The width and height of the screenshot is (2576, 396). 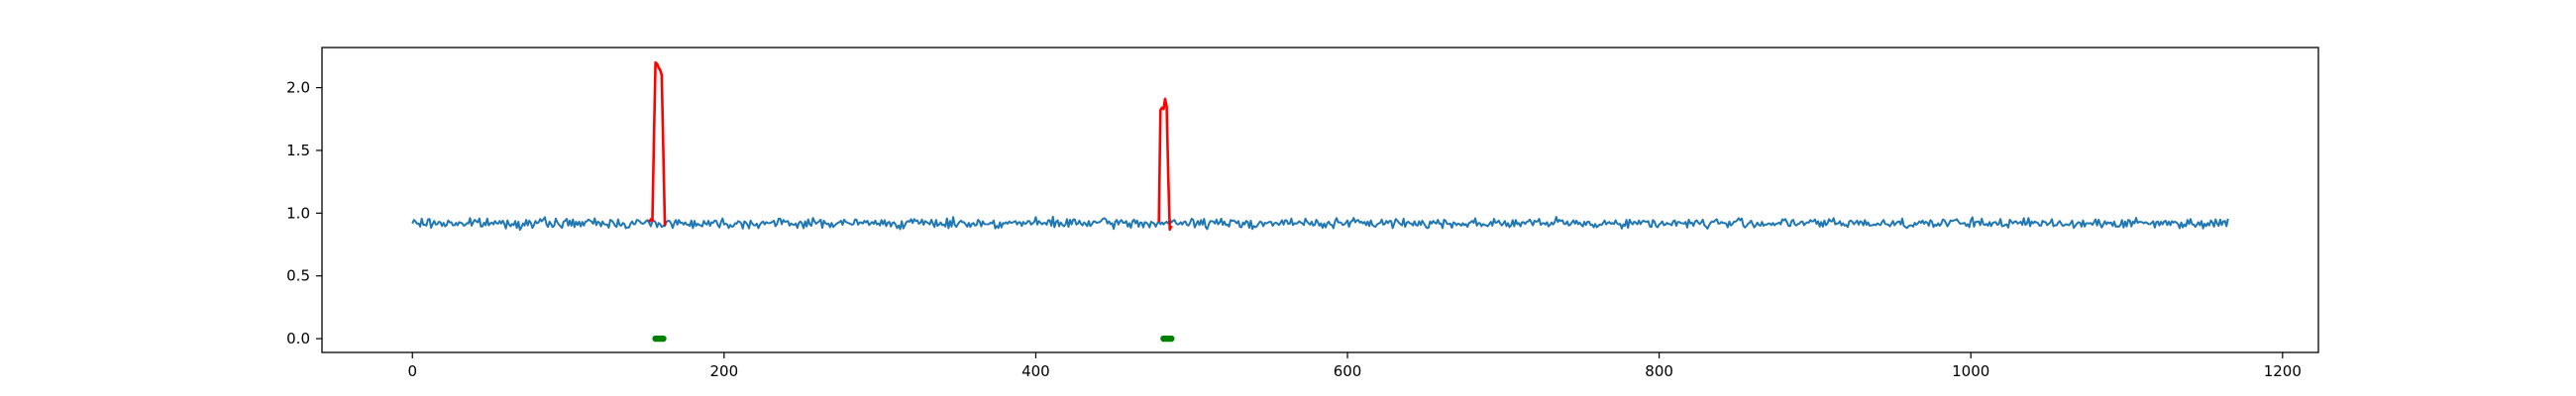 What do you see at coordinates (2283, 371) in the screenshot?
I see `x-tick-label: 1200` at bounding box center [2283, 371].